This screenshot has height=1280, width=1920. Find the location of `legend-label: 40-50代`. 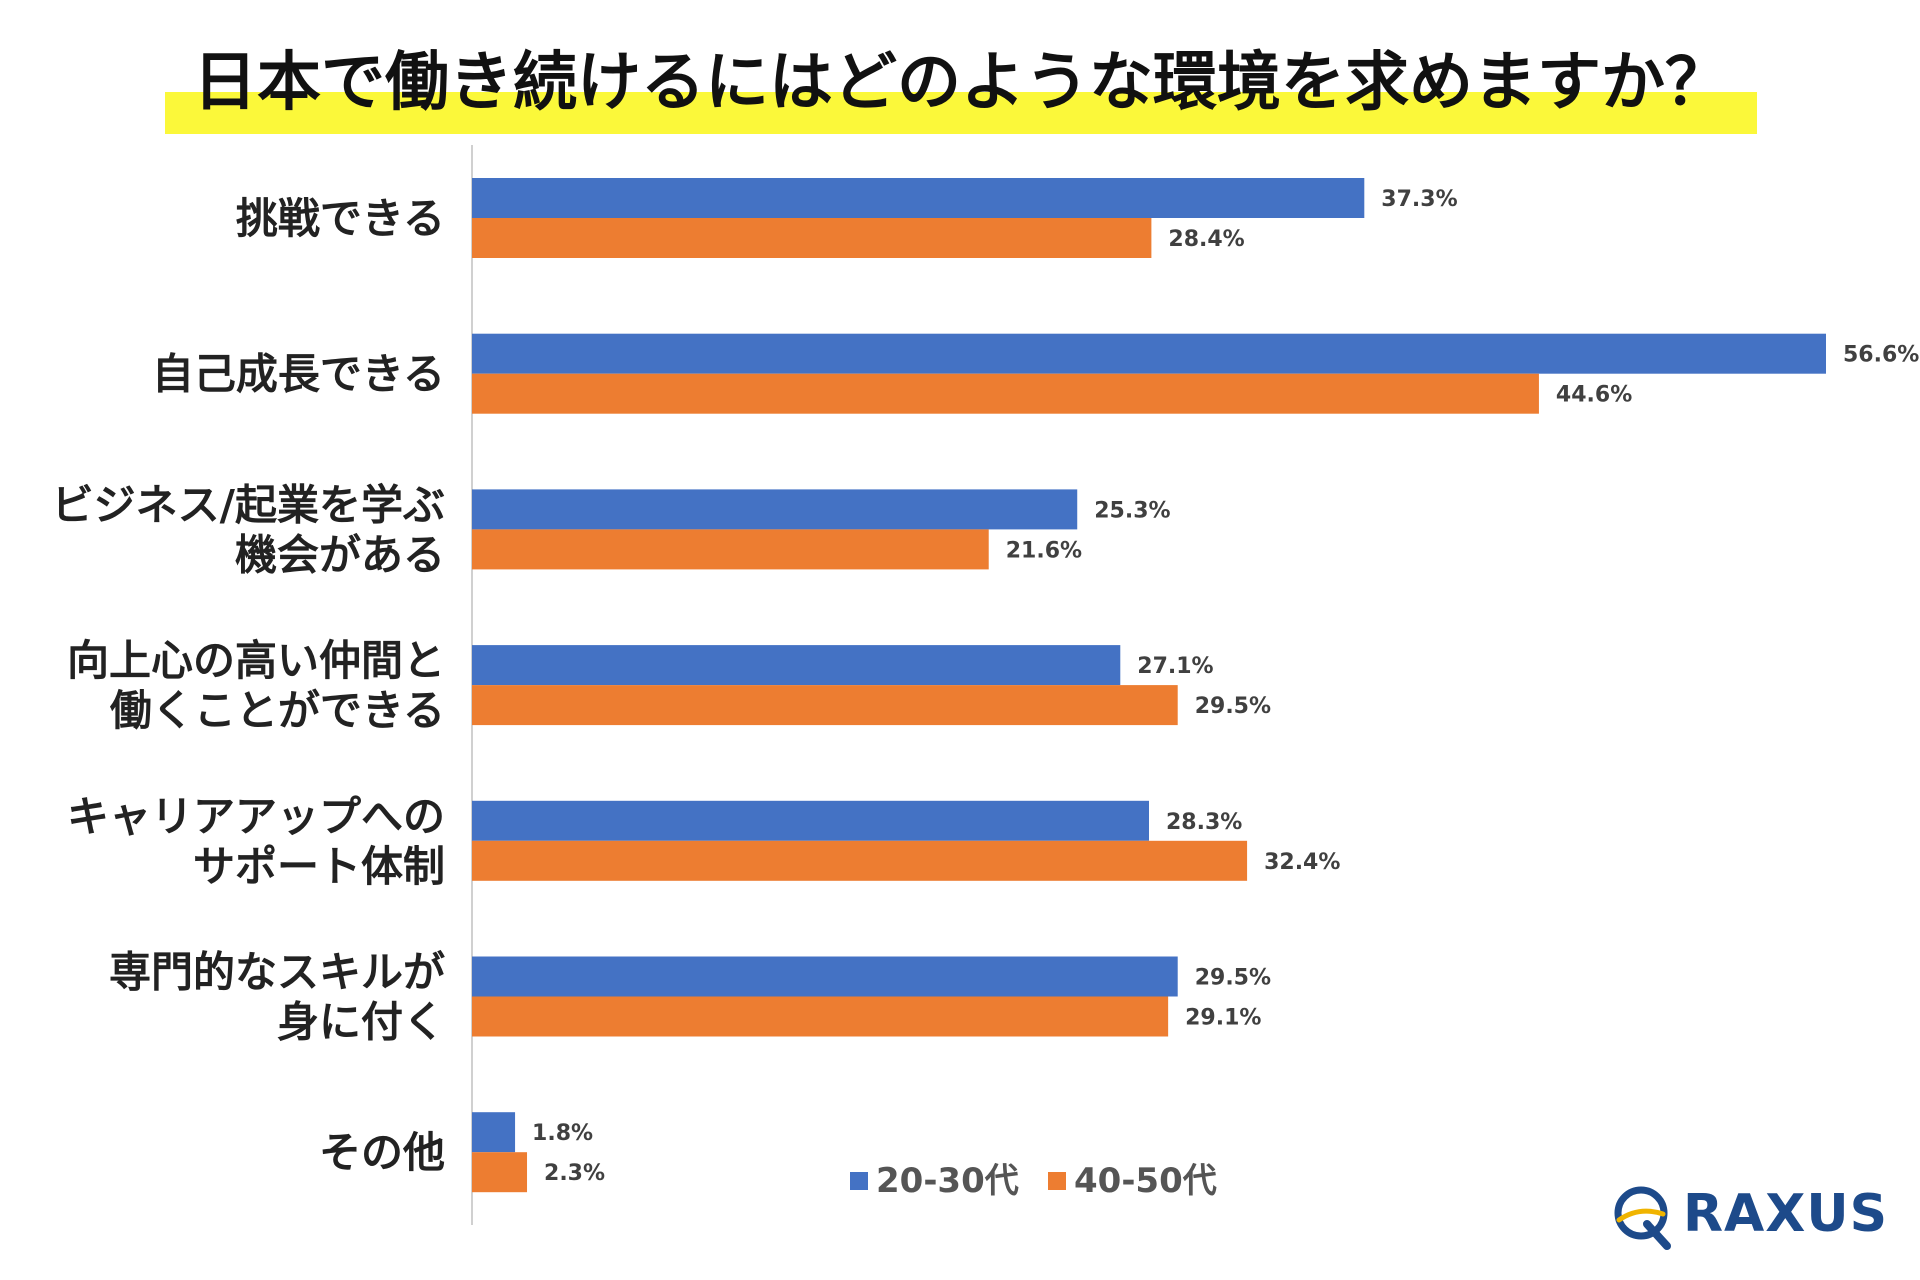

legend-label: 40-50代 is located at coordinates (1145, 1181).